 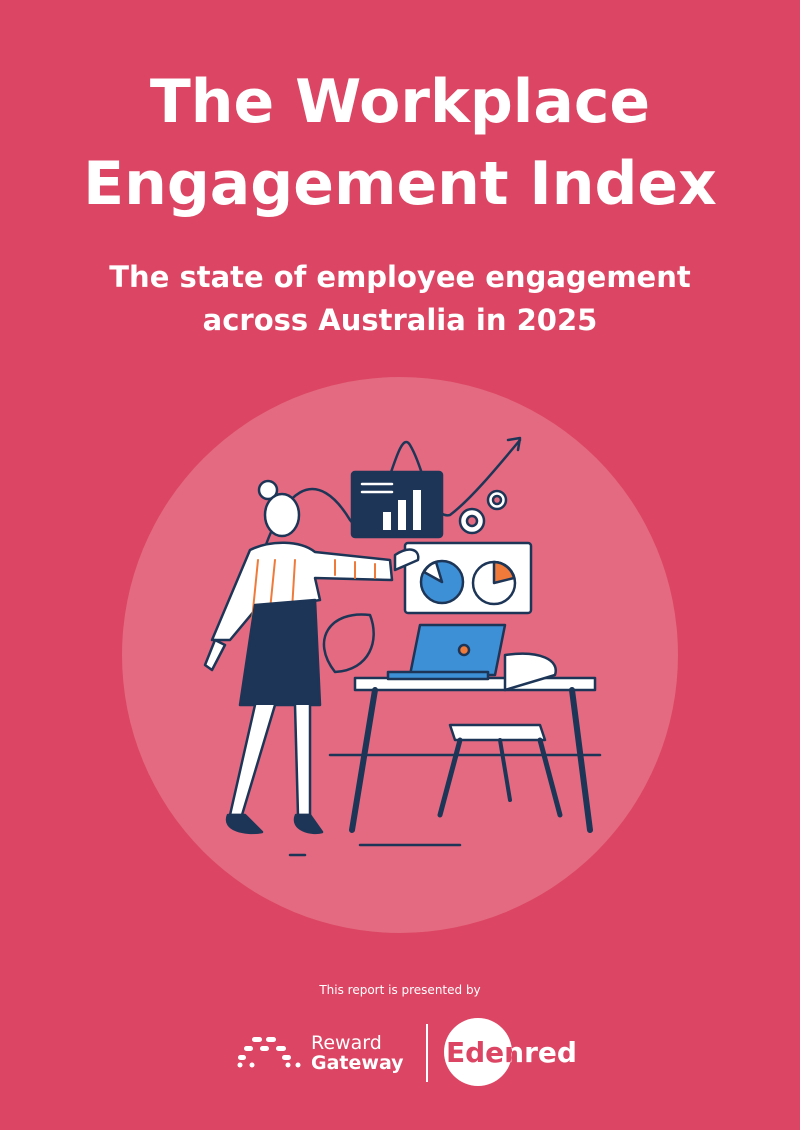 I want to click on subtitle-line: across Australia in 2025, so click(x=400, y=320).